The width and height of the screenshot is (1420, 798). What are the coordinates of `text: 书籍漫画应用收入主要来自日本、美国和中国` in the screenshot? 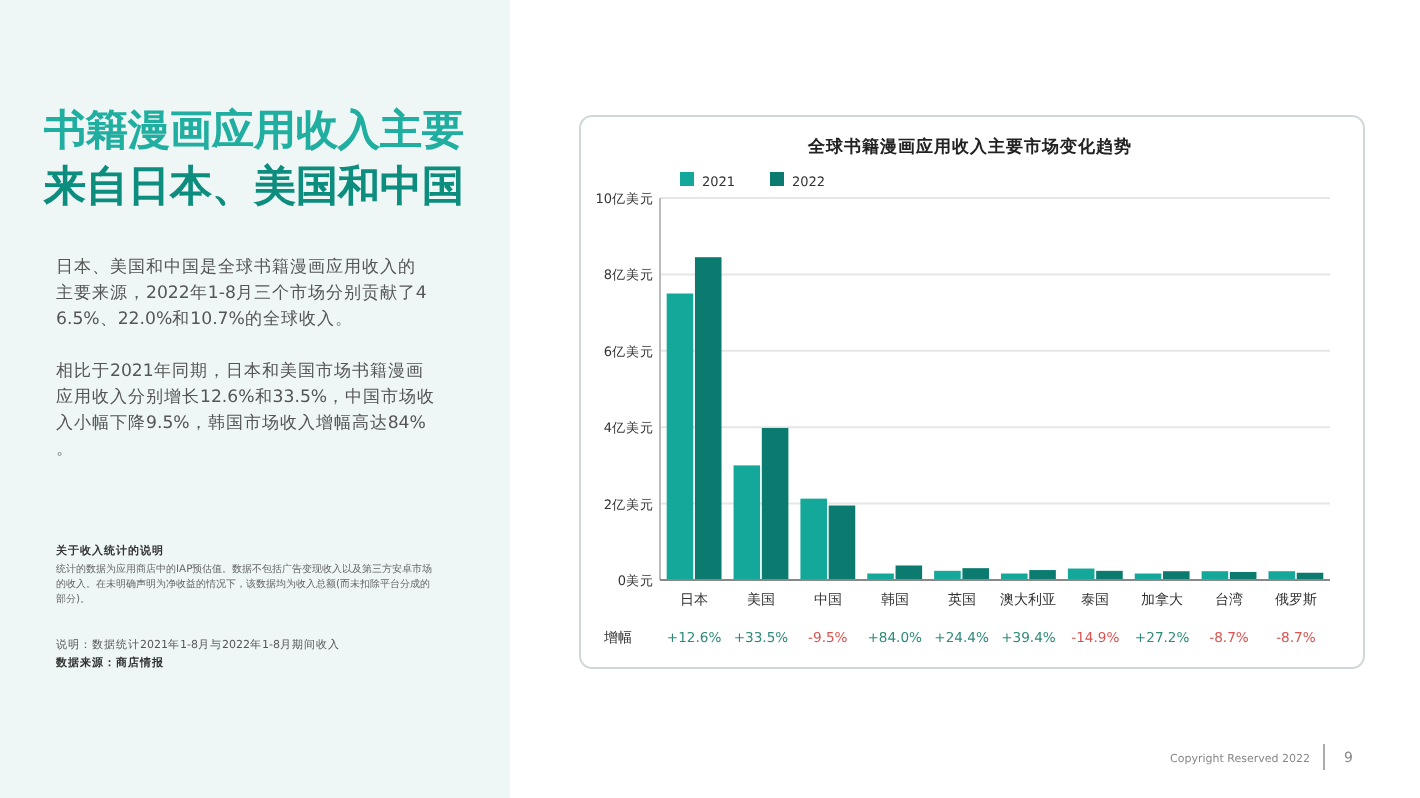 It's located at (253, 158).